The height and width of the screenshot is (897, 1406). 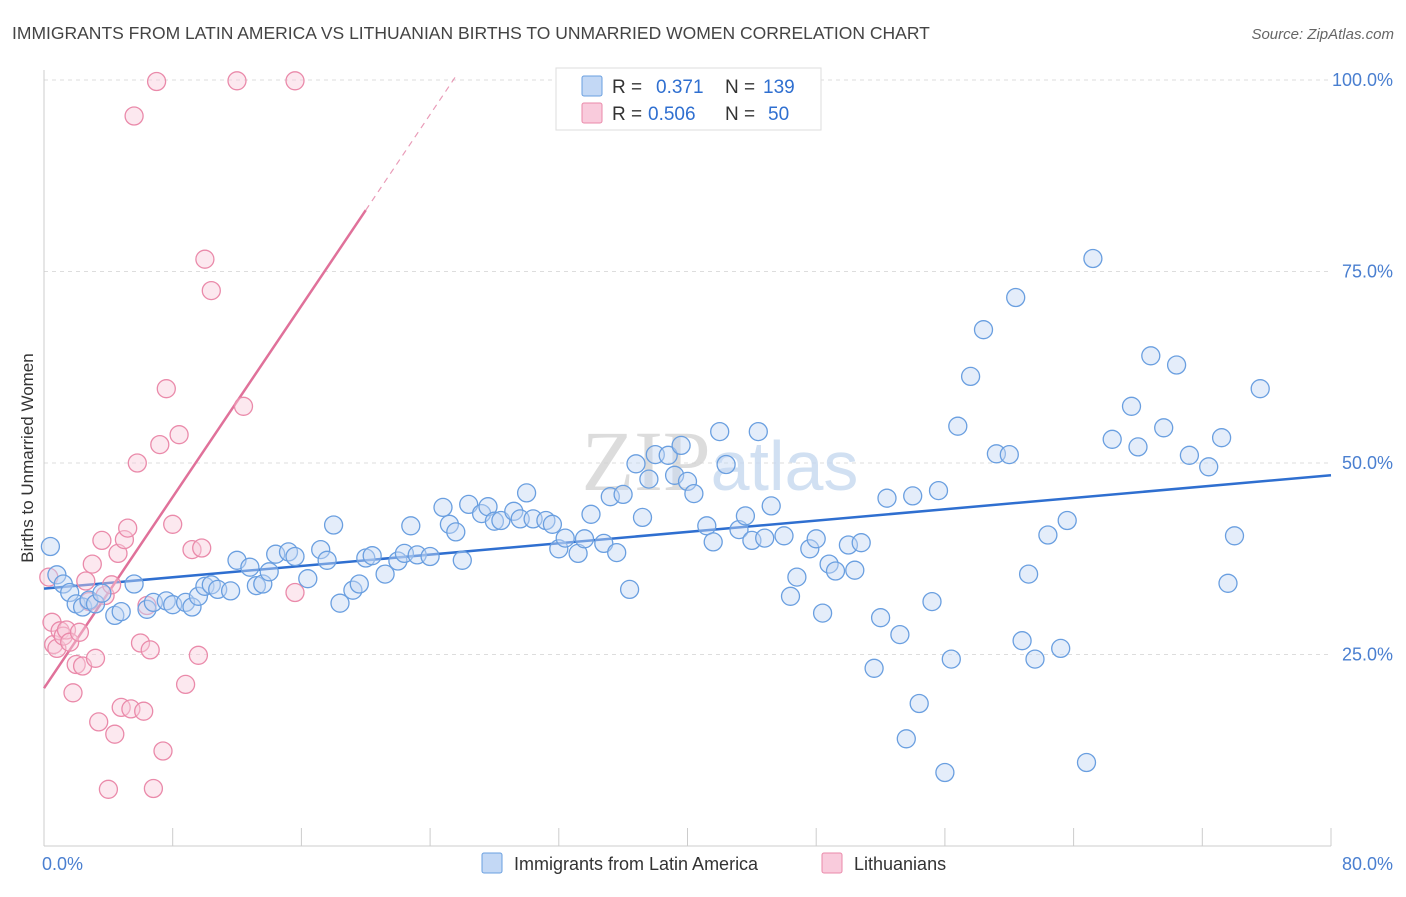 What do you see at coordinates (779, 87) in the screenshot?
I see `legend-n-value-0: 139` at bounding box center [779, 87].